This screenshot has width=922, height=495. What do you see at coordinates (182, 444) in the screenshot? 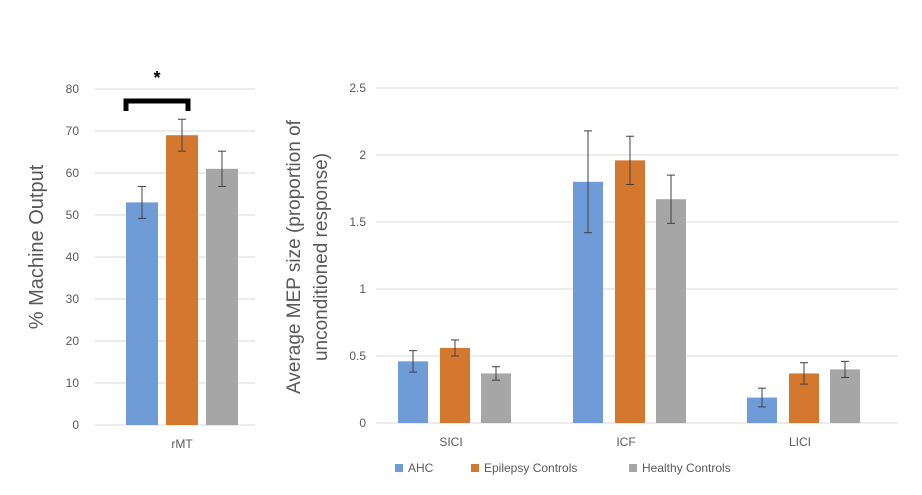
I see `left-xtick-label-rmt: rMT` at bounding box center [182, 444].